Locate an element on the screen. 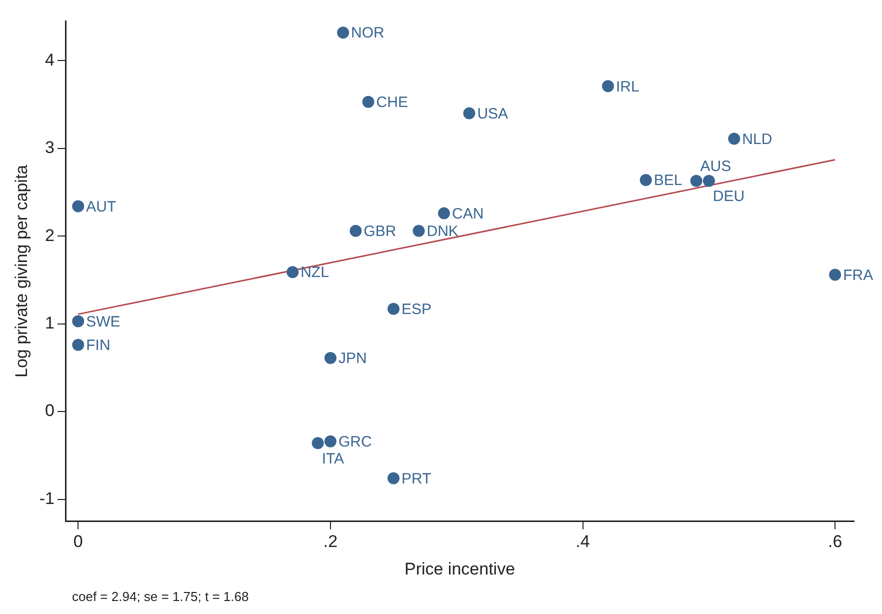  data-label: JPN is located at coordinates (352, 359).